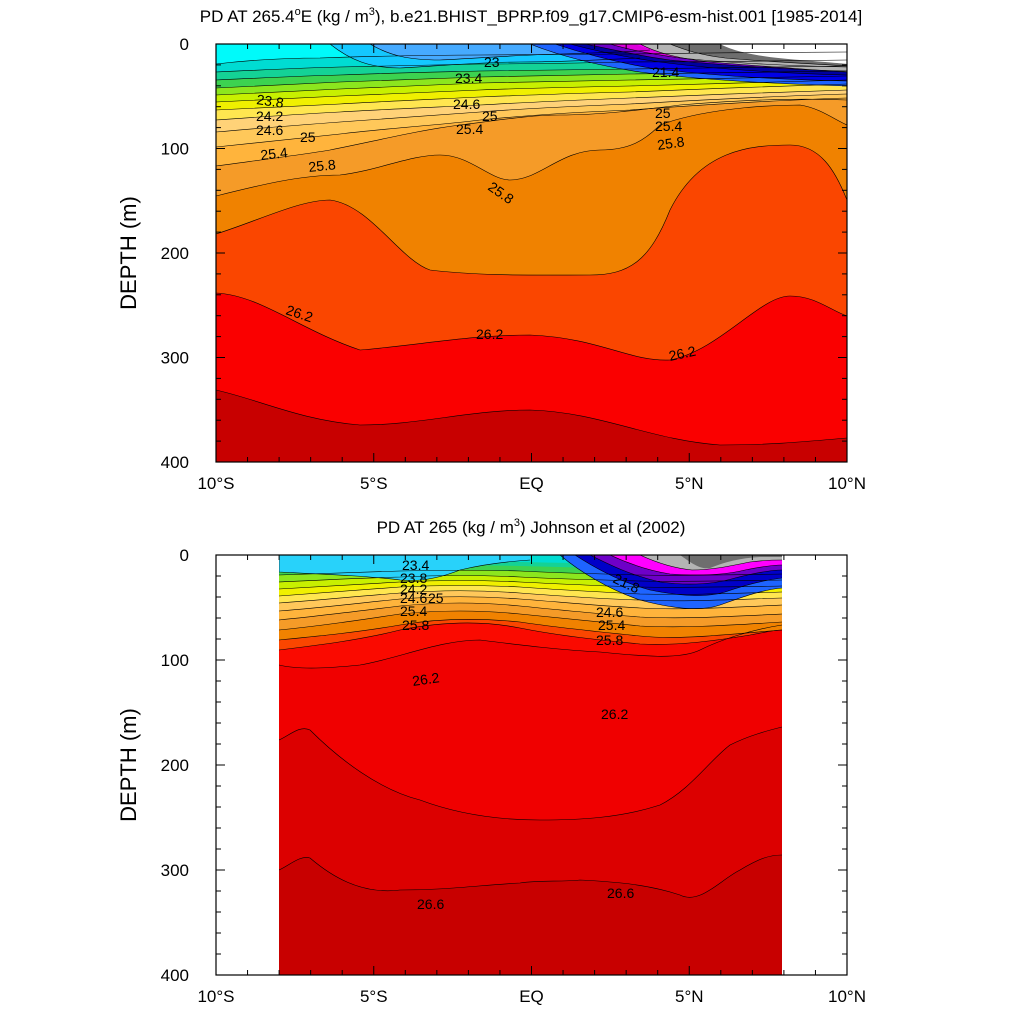 The height and width of the screenshot is (1024, 1024). What do you see at coordinates (322, 165) in the screenshot?
I see `top-clabel-25-8: 25.8` at bounding box center [322, 165].